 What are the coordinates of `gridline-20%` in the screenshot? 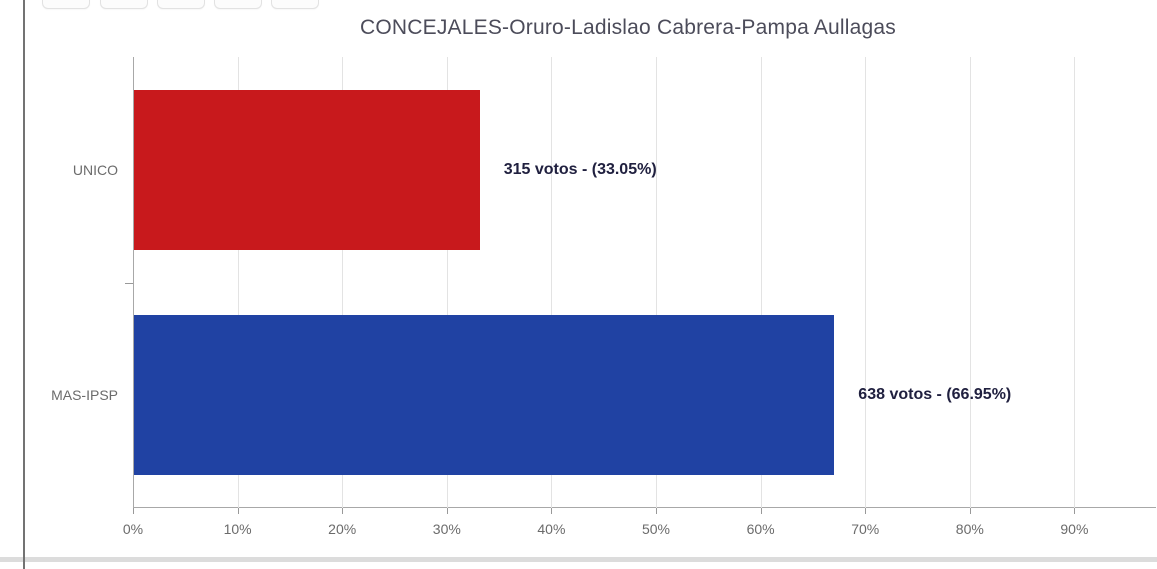 It's located at (343, 282).